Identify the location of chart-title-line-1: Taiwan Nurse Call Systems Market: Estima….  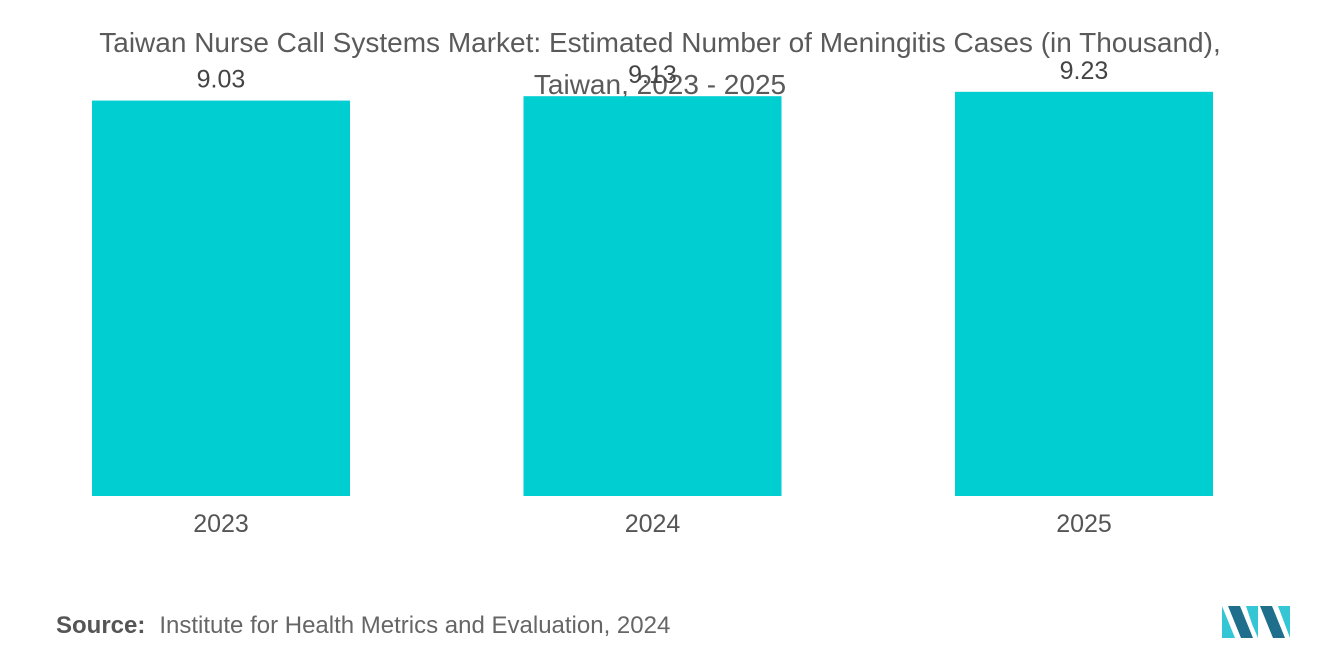
(660, 42).